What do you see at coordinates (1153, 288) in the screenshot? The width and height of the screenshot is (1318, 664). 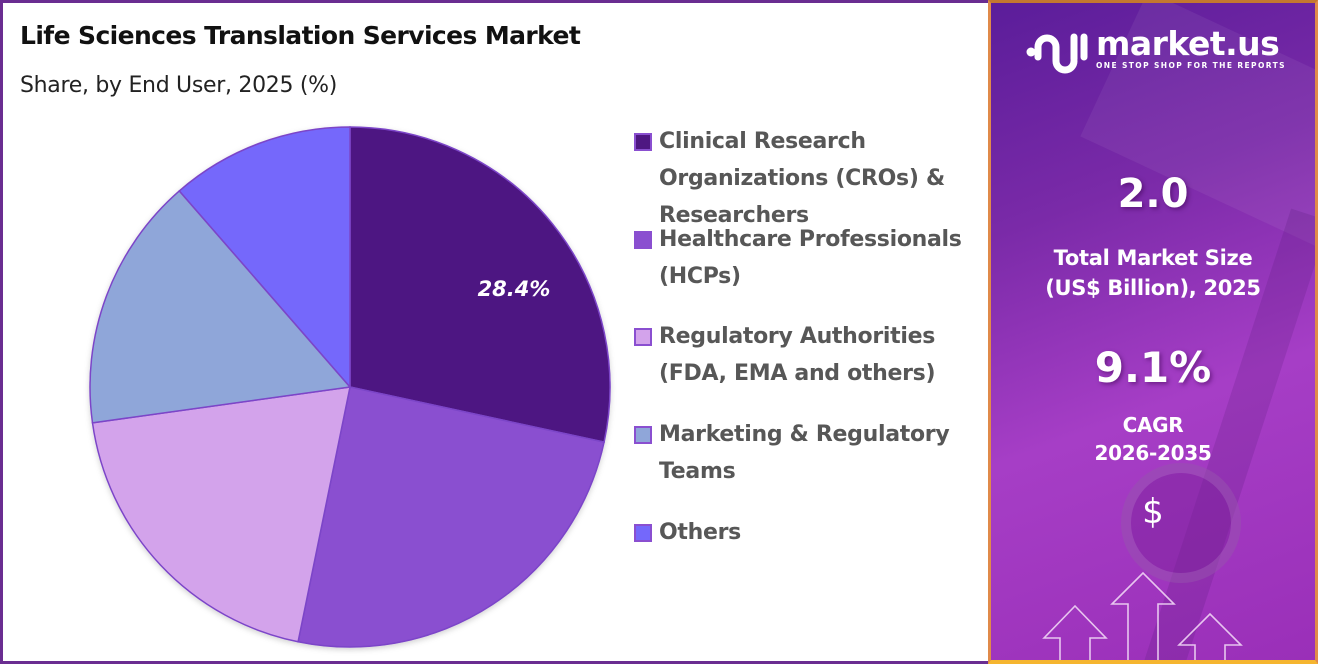 I see `market-size-label-line2: (US$ Billion), 2025` at bounding box center [1153, 288].